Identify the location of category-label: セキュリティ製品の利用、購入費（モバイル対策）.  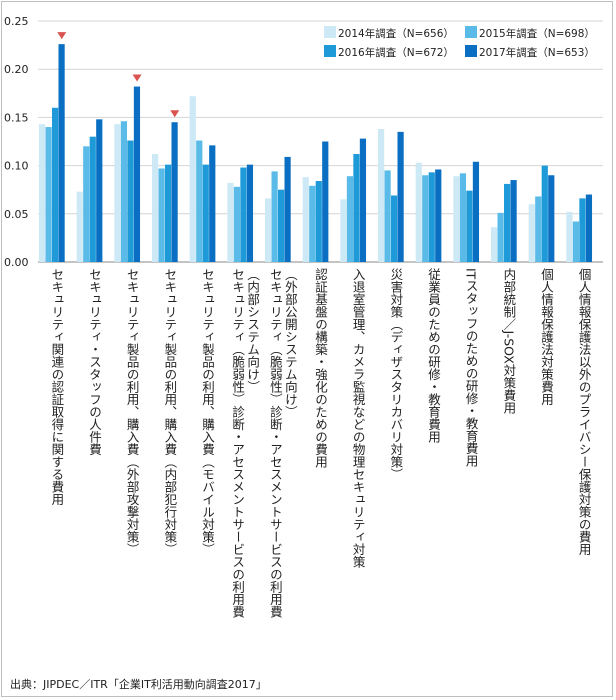
(207, 412).